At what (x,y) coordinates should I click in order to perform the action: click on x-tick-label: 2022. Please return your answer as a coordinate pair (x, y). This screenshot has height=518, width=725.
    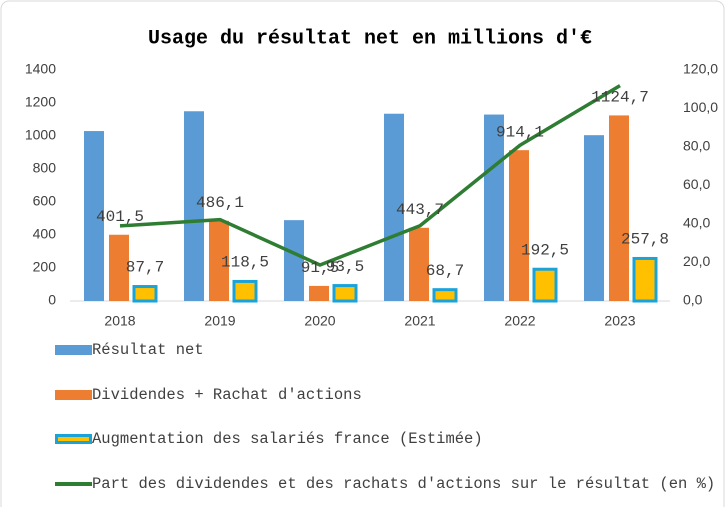
    Looking at the image, I should click on (519, 321).